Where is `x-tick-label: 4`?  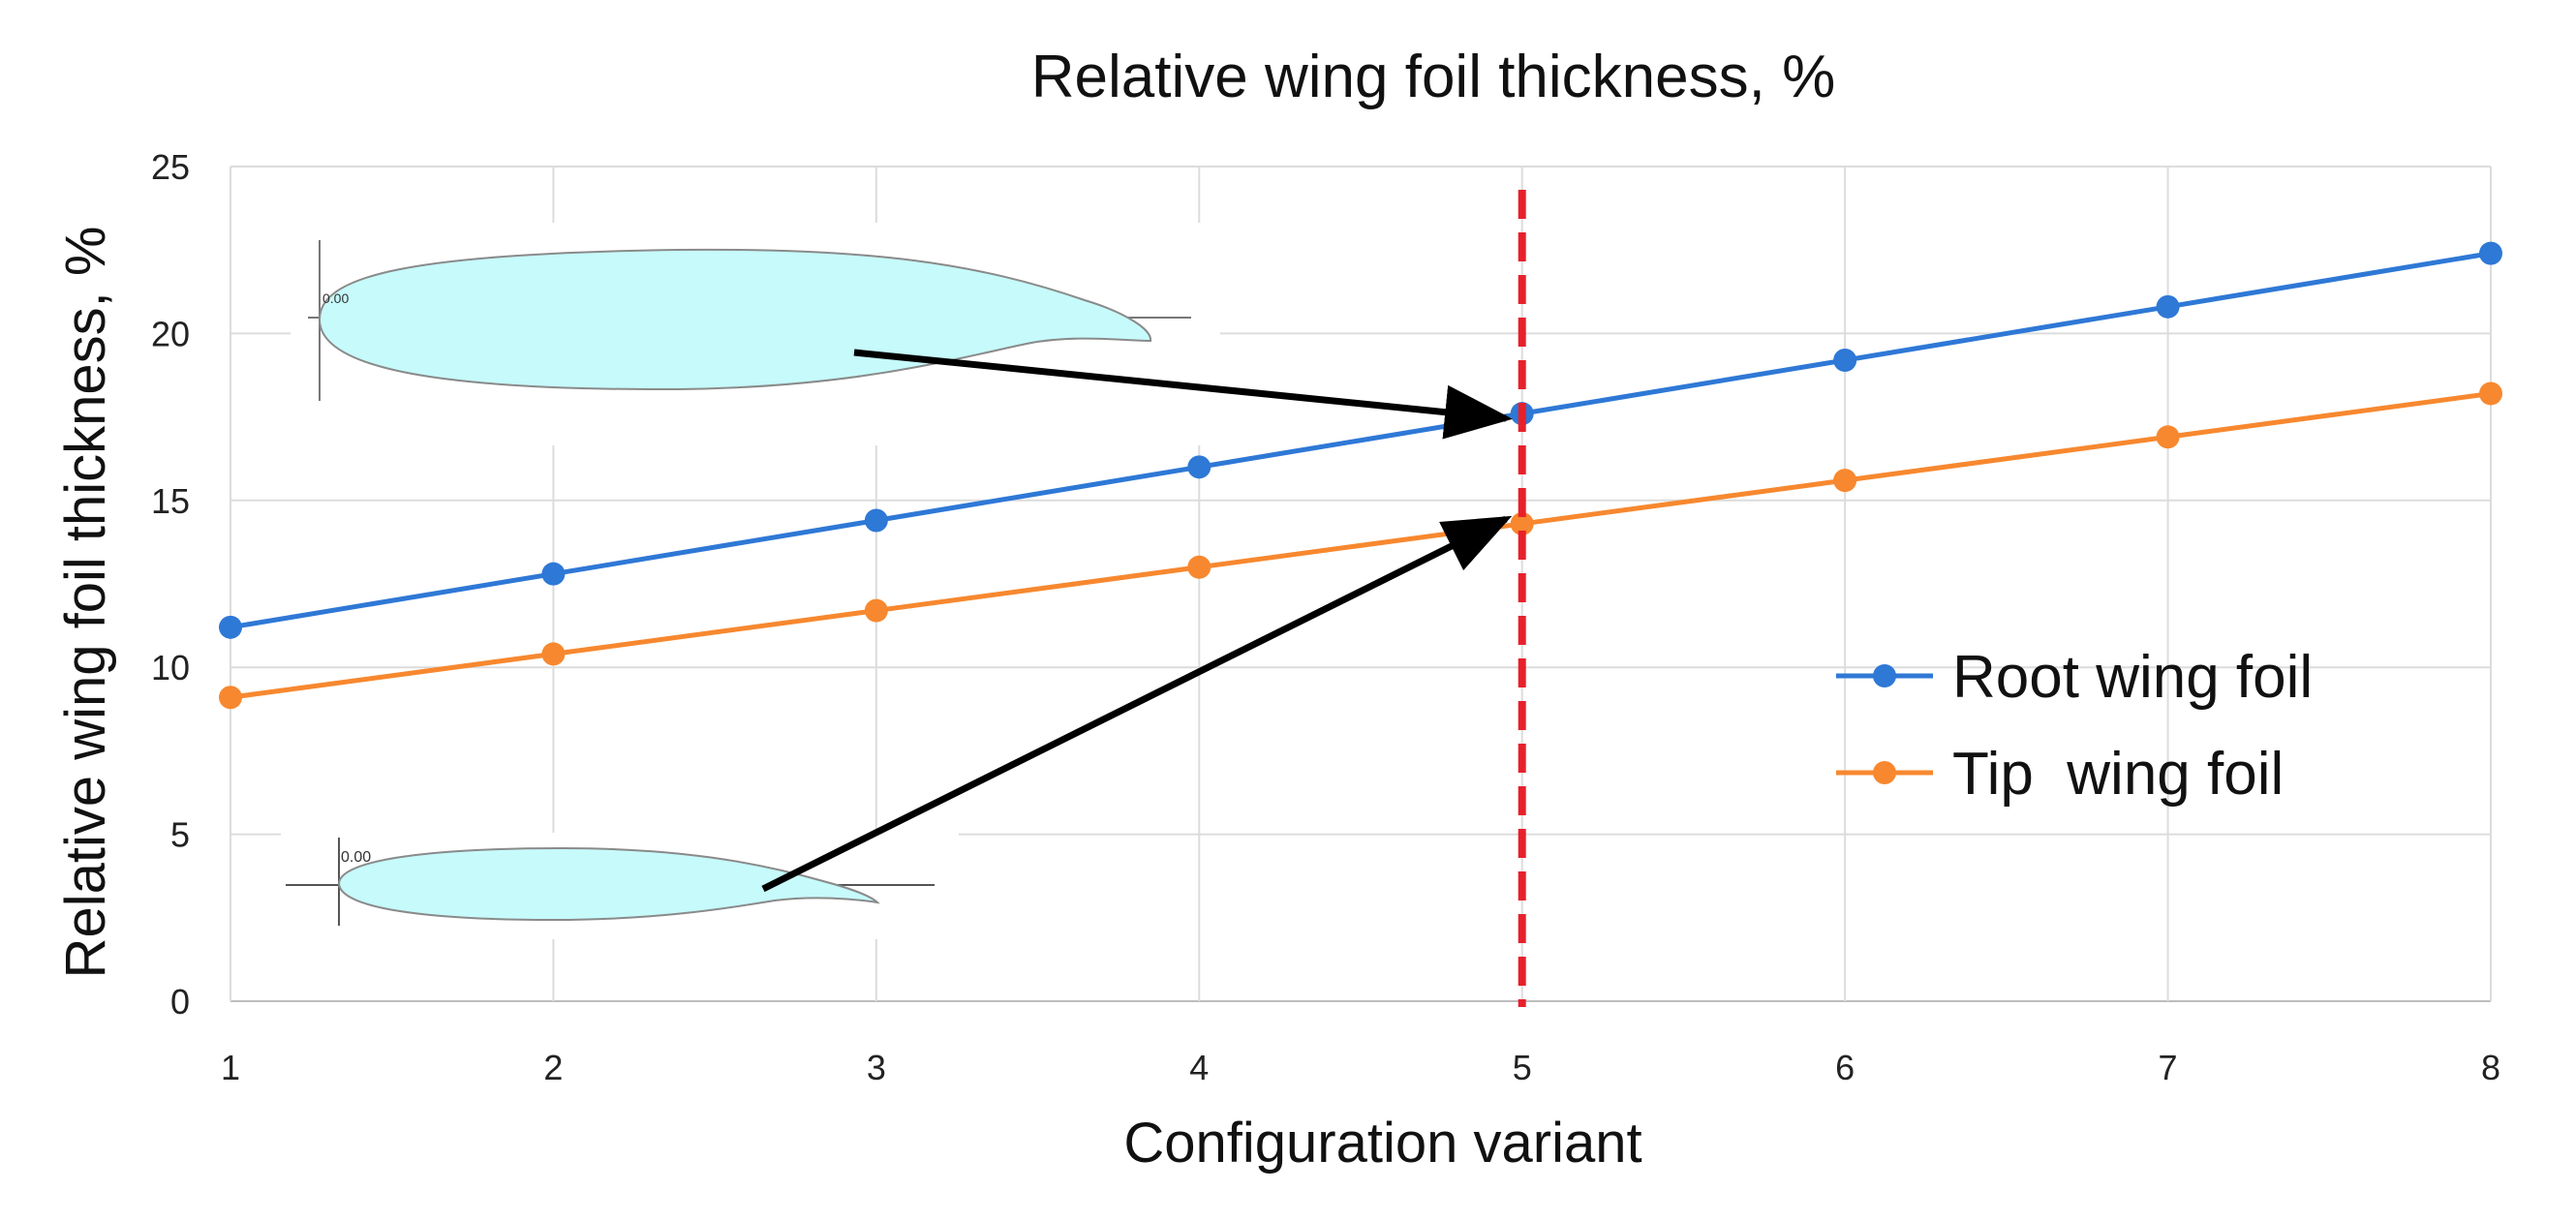 x-tick-label: 4 is located at coordinates (1199, 1067).